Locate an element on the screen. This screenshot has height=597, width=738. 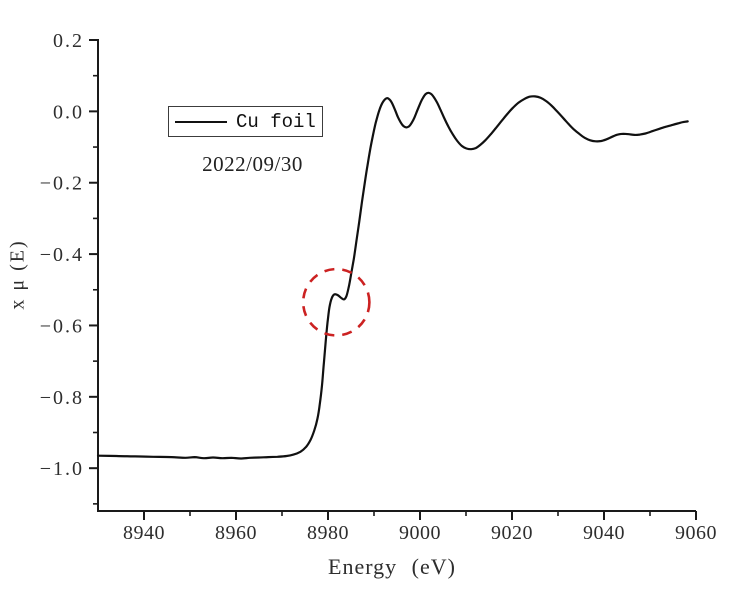
y-tick-label: 0.0 is located at coordinates (68, 112).